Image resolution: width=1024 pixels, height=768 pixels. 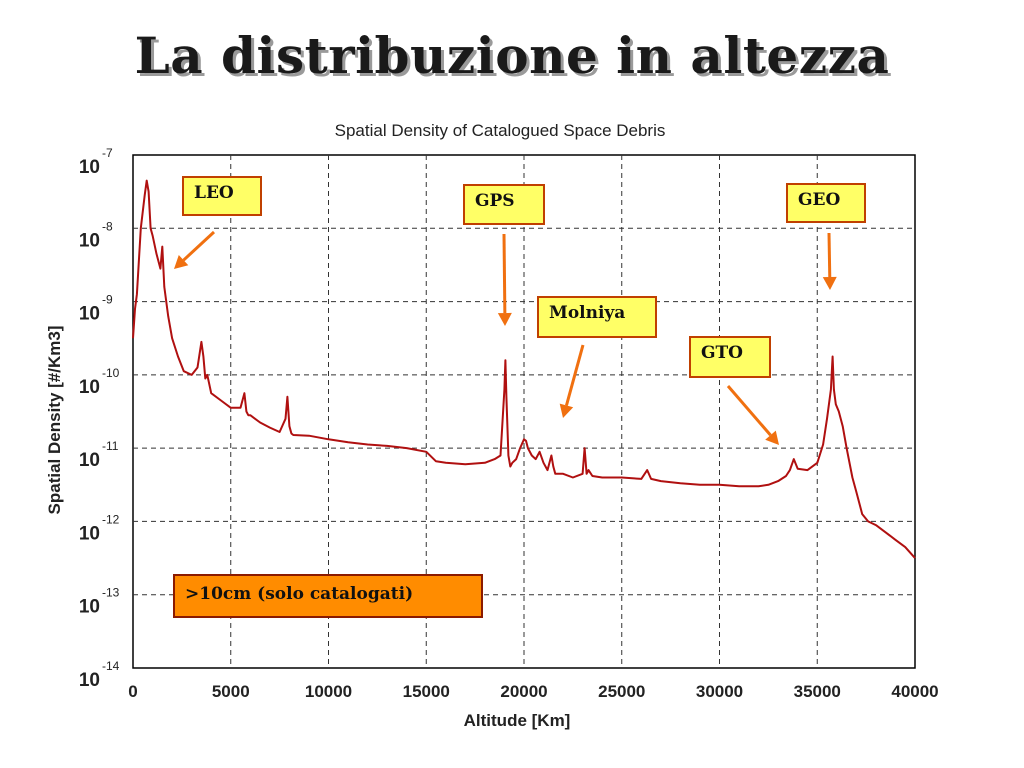 I want to click on y-tick-exponent: -13, so click(x=111, y=593).